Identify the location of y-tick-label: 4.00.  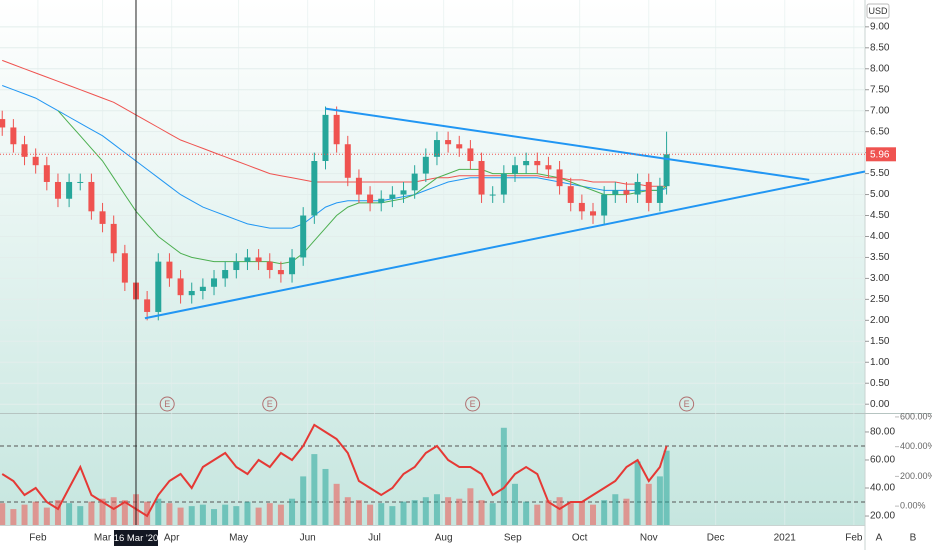
(880, 236).